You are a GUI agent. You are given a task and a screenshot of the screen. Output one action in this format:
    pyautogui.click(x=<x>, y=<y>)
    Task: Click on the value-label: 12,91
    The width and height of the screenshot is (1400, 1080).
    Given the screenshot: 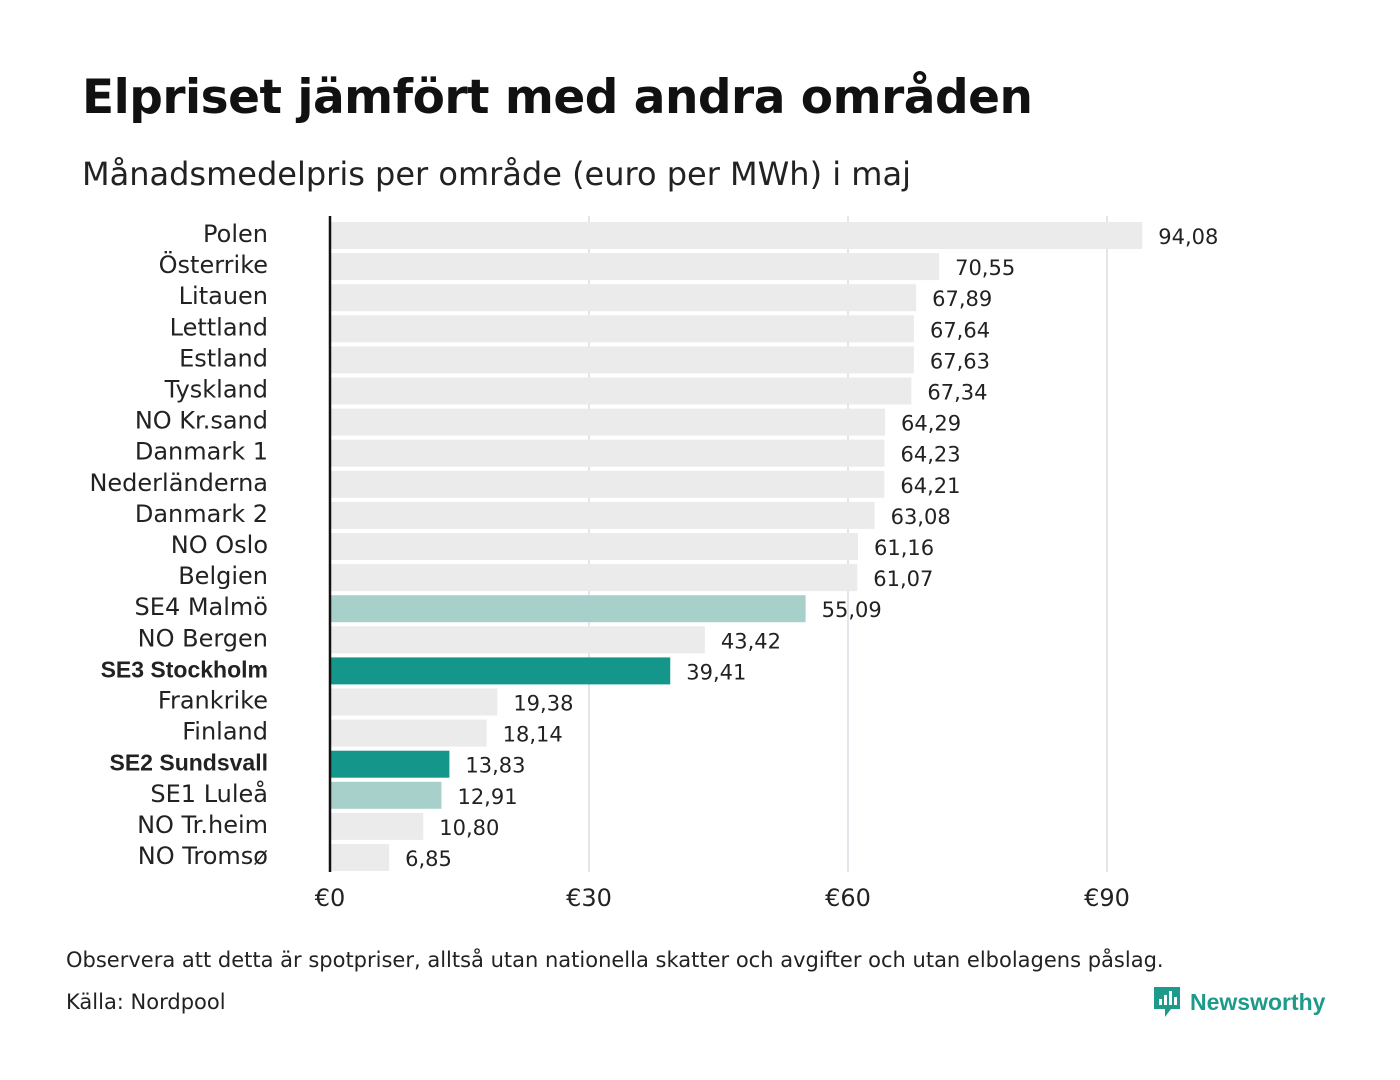 What is the action you would take?
    pyautogui.click(x=487, y=797)
    